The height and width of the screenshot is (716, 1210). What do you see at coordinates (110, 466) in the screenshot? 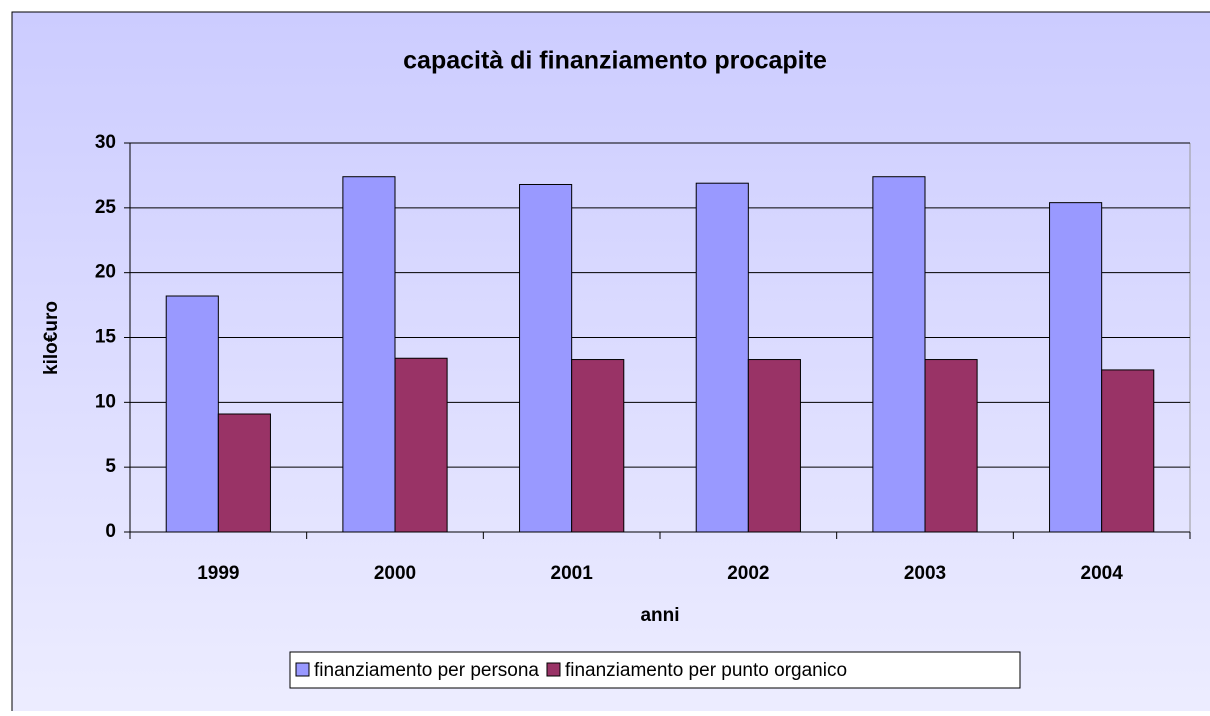
I see `y-tick-label: 5` at bounding box center [110, 466].